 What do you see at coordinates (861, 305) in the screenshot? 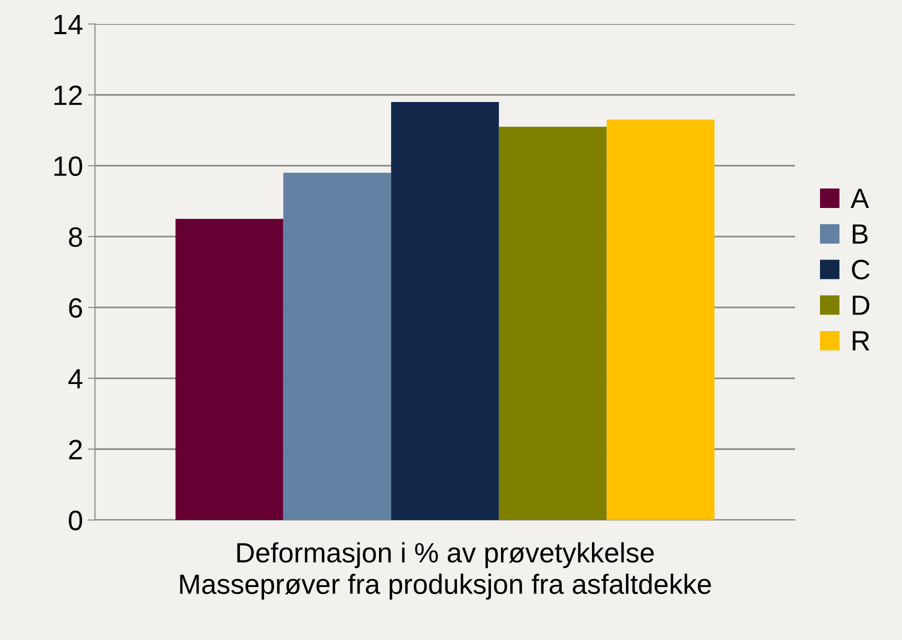
I see `legend-label: D` at bounding box center [861, 305].